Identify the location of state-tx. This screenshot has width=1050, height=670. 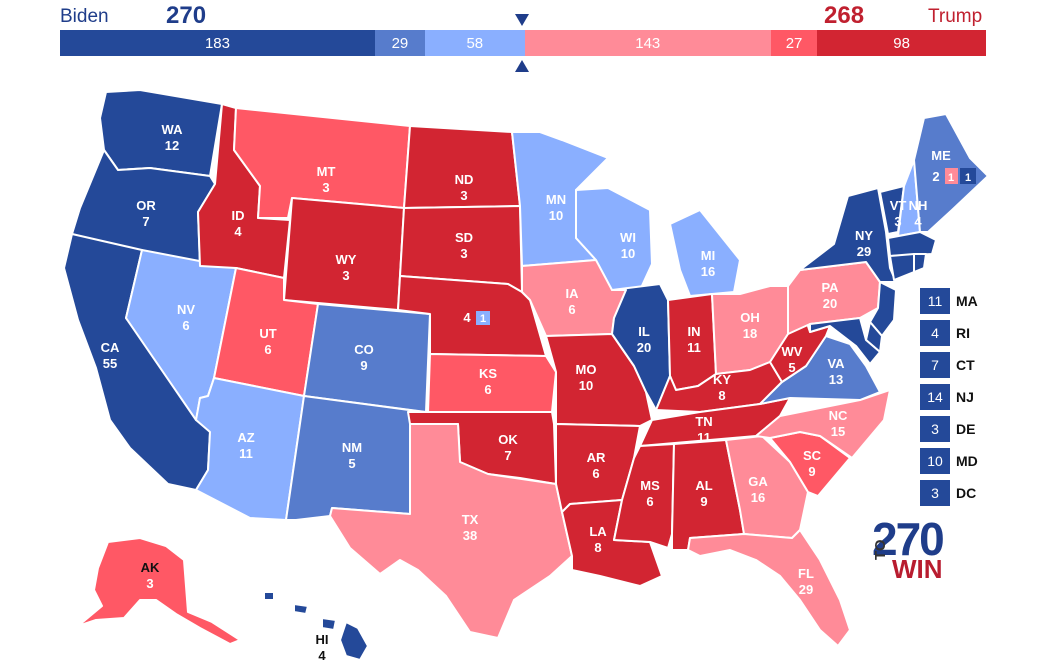
(451, 531).